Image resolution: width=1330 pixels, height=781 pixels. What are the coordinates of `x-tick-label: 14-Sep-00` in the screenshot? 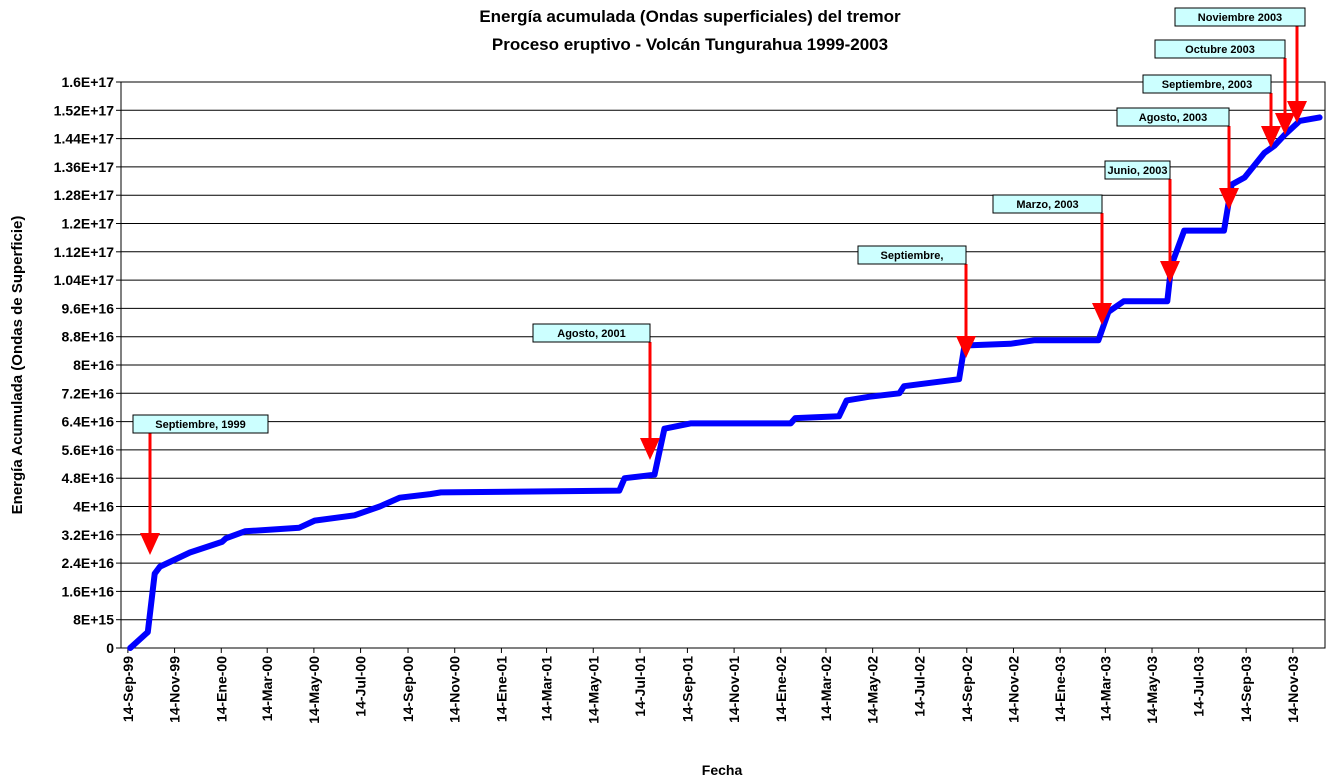 It's located at (408, 689).